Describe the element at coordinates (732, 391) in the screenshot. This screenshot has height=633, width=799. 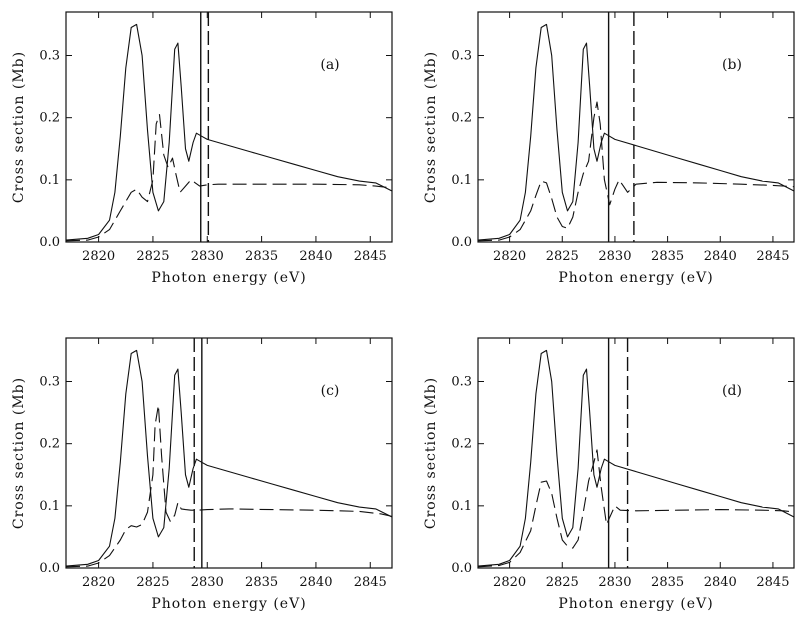
I see `panel-label: (d)` at that location.